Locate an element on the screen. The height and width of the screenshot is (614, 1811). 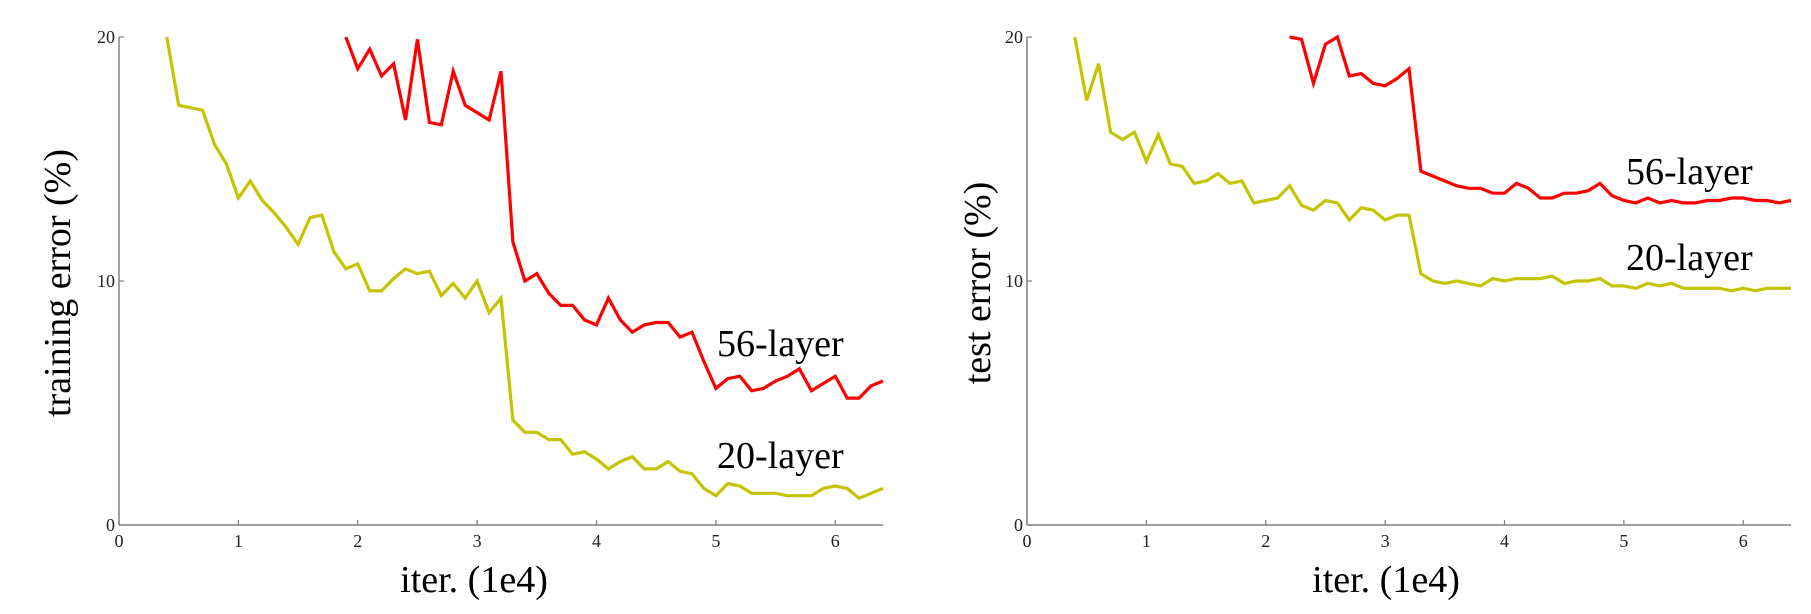
y-axis-label: training error (%) is located at coordinates (58, 283).